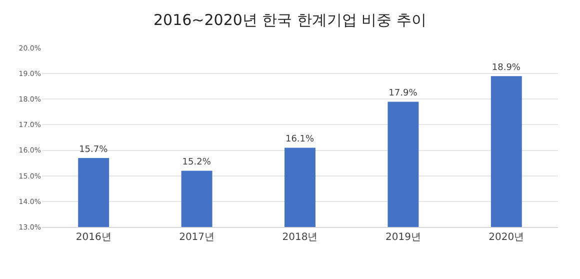  I want to click on x-tick-label: 2017년, so click(197, 237).